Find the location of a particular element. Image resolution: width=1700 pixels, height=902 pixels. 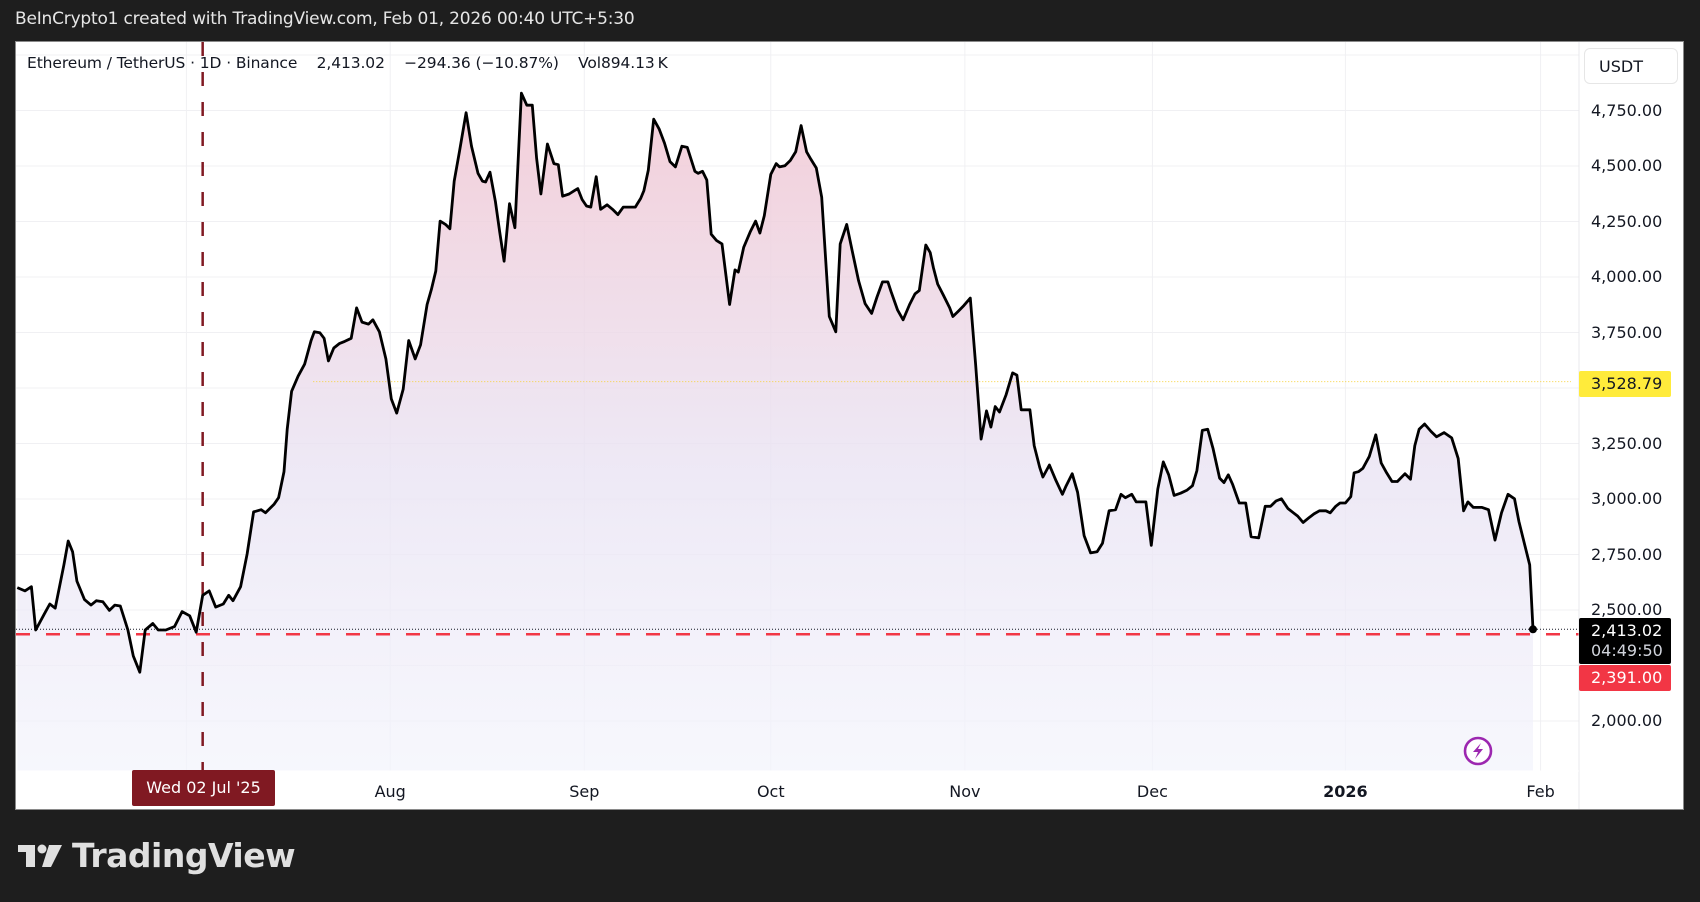

last-price-label: 2,413.02 04:49:50 is located at coordinates (1625, 641).